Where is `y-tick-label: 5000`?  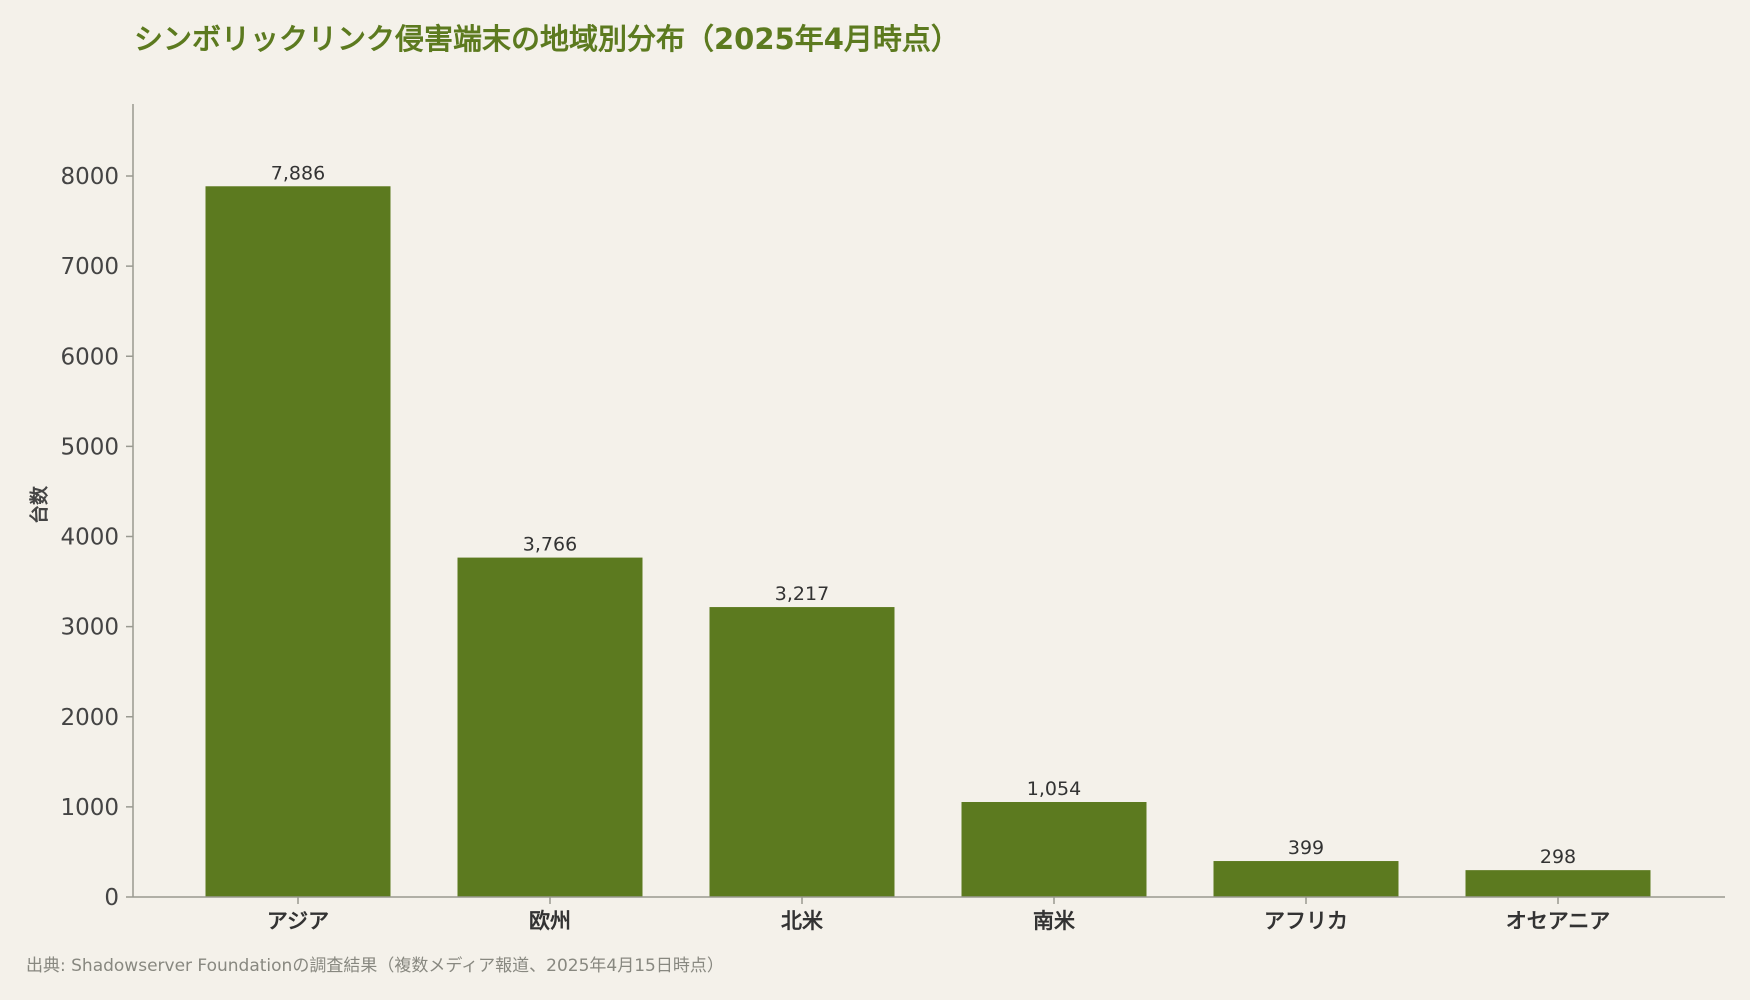
y-tick-label: 5000 is located at coordinates (89, 447).